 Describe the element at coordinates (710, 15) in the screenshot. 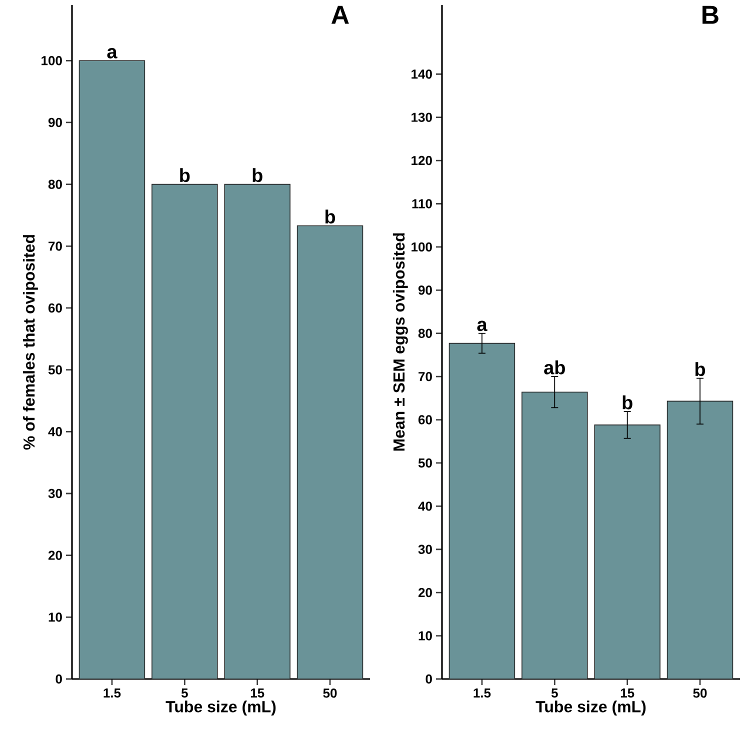

I see `chart-title: B` at that location.